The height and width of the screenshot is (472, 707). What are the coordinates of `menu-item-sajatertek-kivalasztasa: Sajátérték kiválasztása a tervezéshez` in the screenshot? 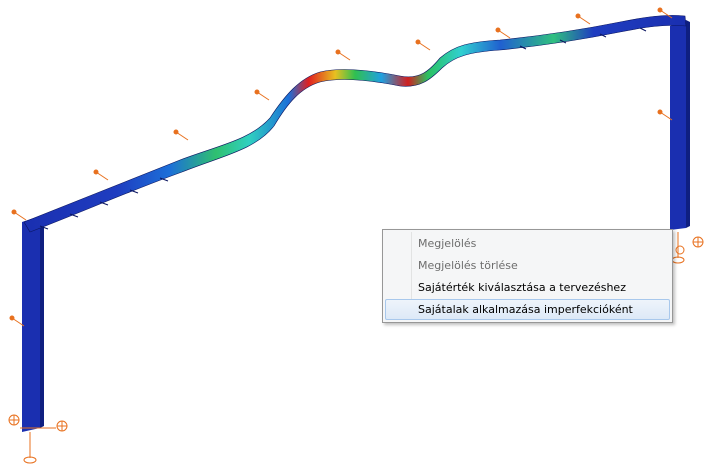 It's located at (522, 287).